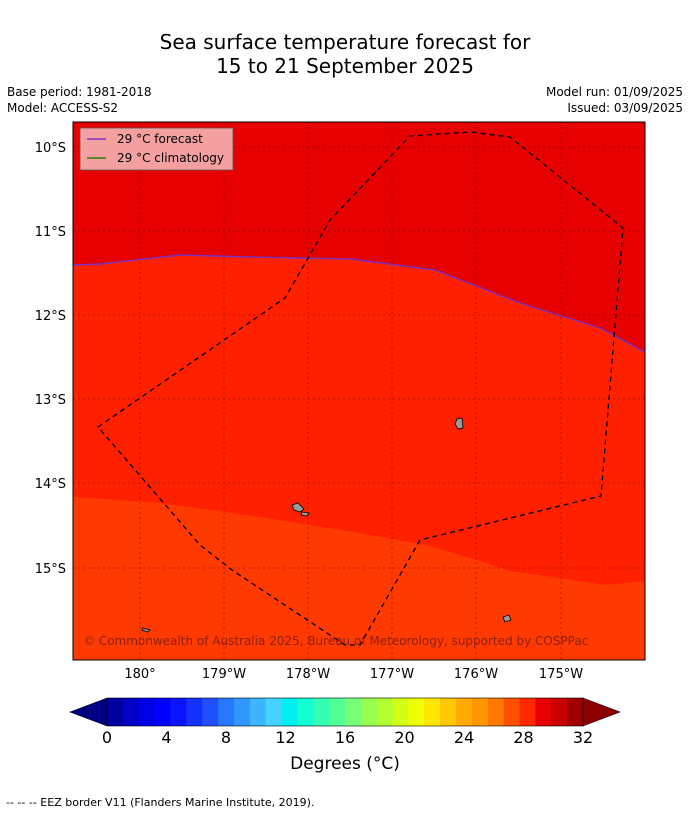 This screenshot has height=816, width=690. Describe the element at coordinates (614, 100) in the screenshot. I see `meta-right: Model run: 01/09/2025 Issued: 03/09/2025` at that location.